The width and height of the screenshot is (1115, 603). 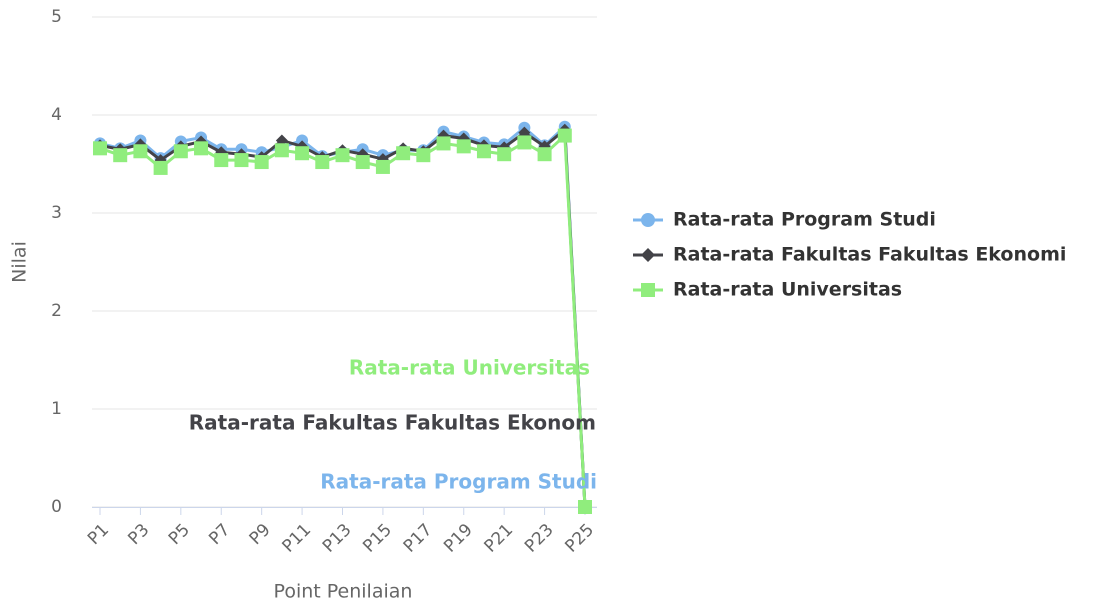 What do you see at coordinates (343, 592) in the screenshot?
I see `x-axis-title: Point Penilaian` at bounding box center [343, 592].